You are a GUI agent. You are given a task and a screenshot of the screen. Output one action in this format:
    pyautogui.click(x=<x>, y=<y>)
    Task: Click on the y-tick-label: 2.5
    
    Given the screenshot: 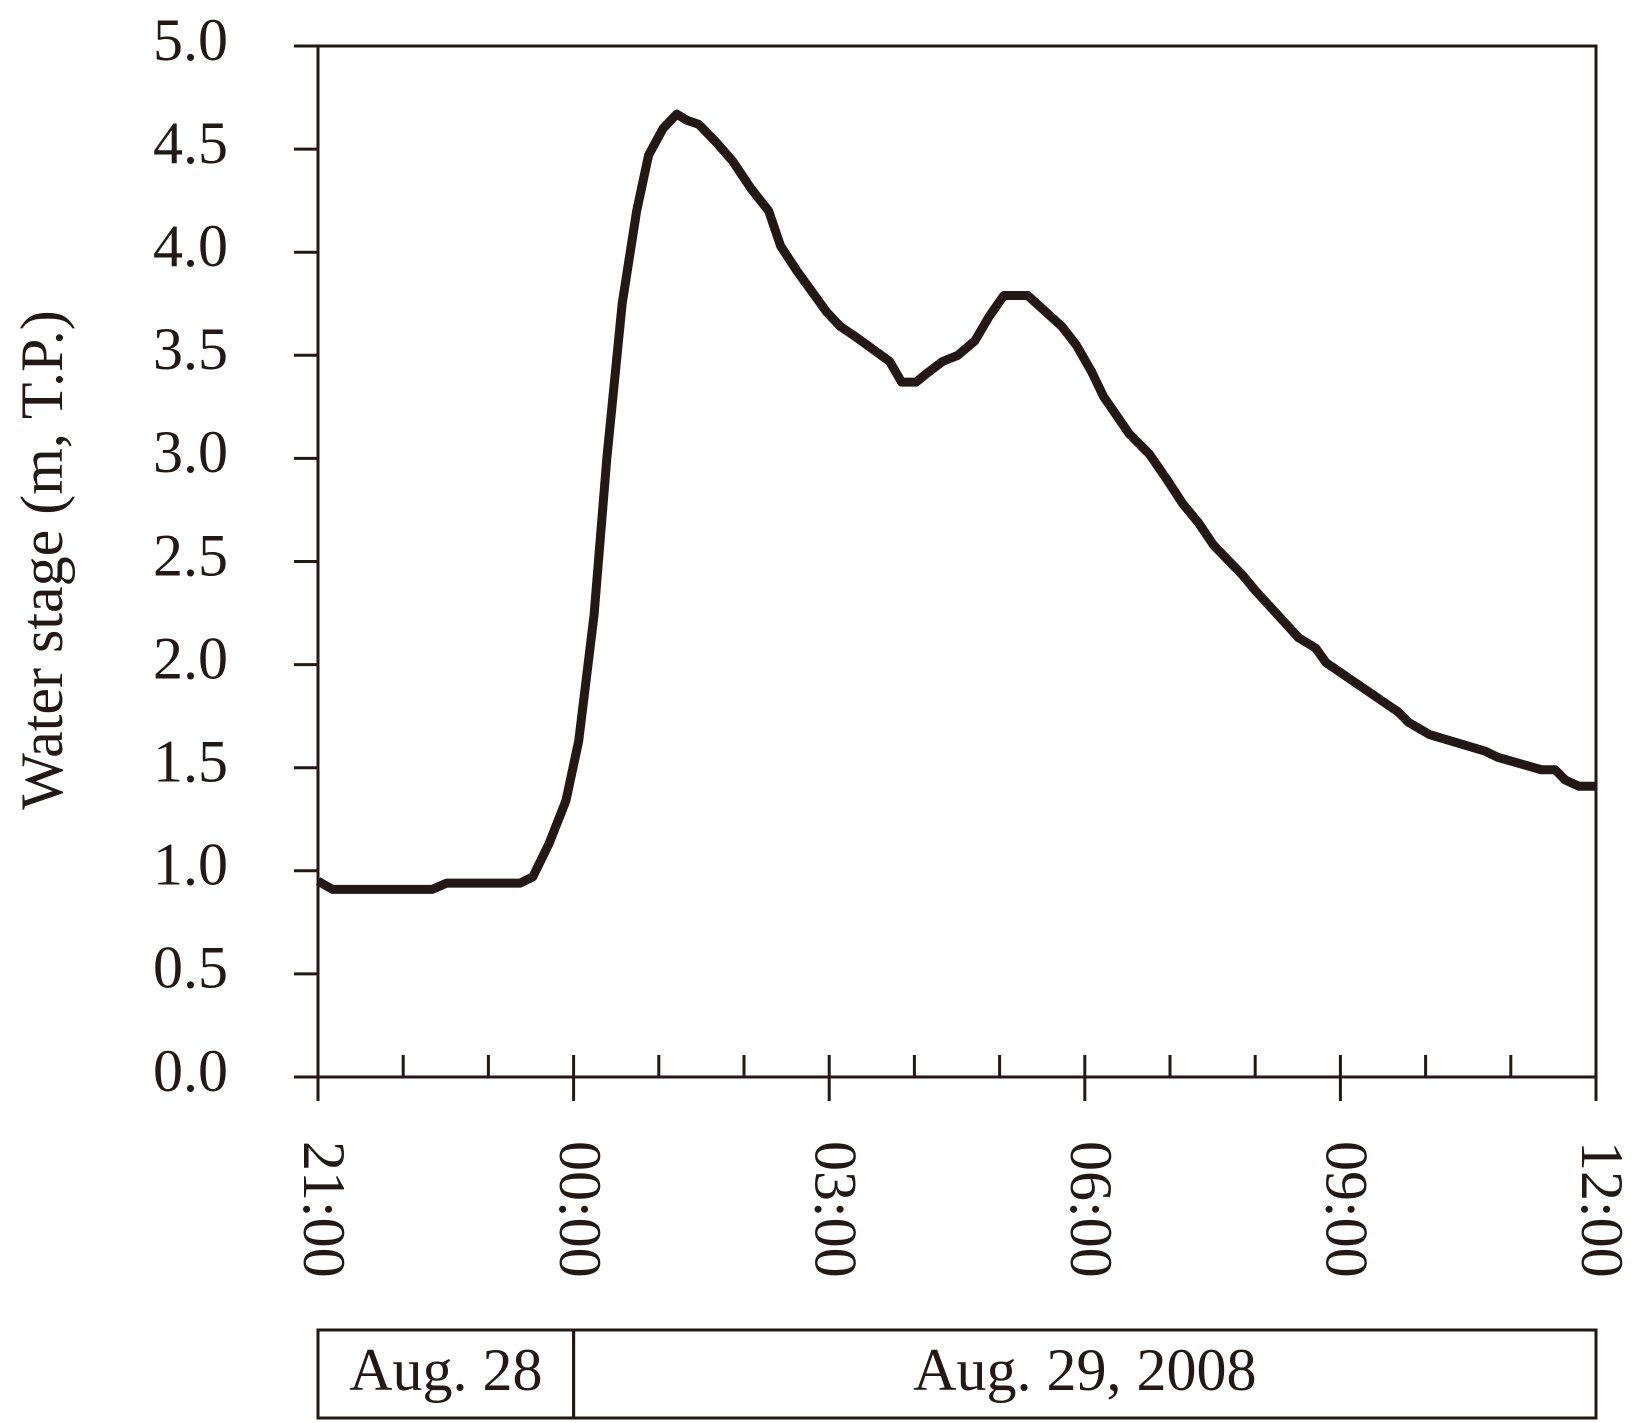 What is the action you would take?
    pyautogui.click(x=190, y=555)
    